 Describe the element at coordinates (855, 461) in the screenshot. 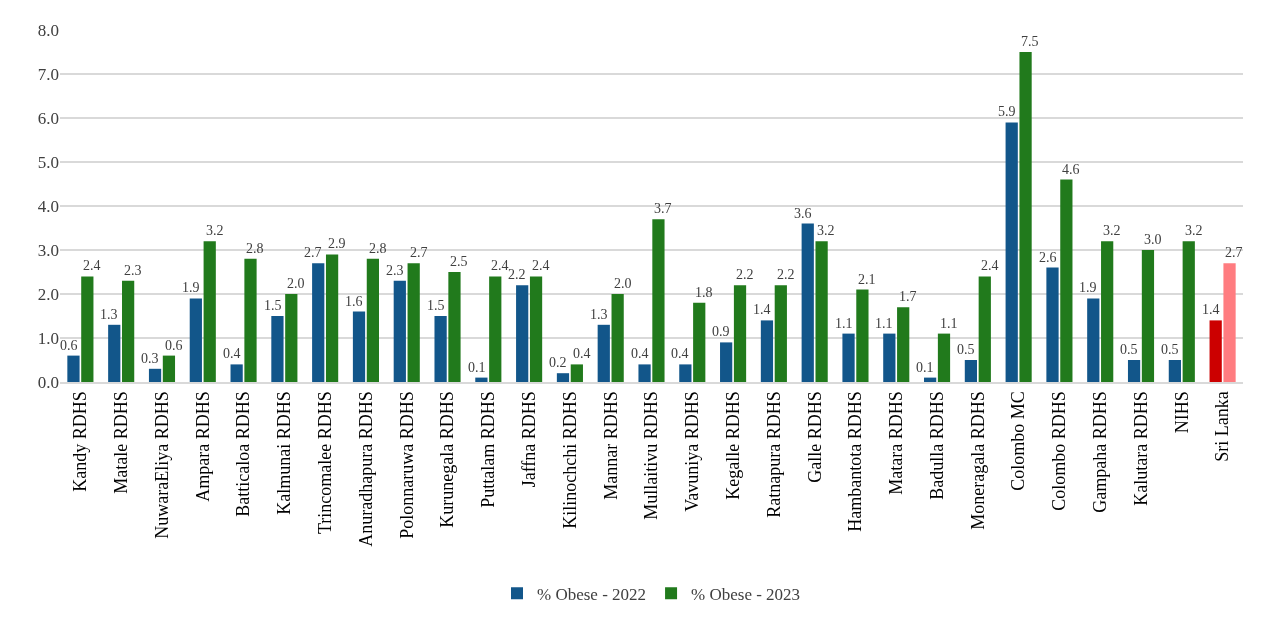

I see `x-tick-label: Hambantota RDHS` at that location.